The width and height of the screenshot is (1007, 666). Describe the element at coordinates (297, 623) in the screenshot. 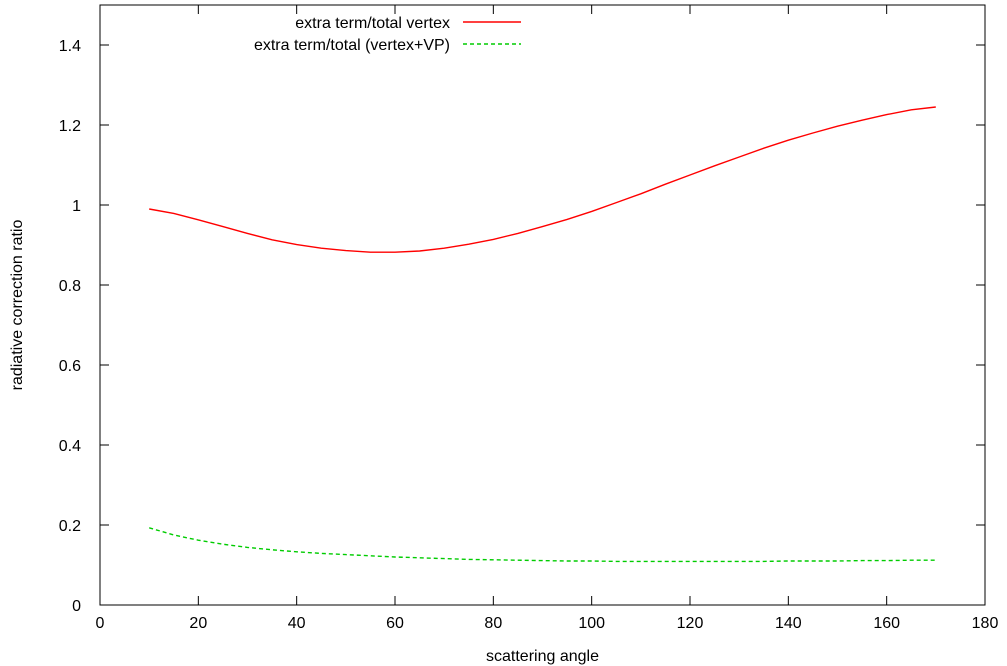

I see `x-tick-label: 40` at that location.